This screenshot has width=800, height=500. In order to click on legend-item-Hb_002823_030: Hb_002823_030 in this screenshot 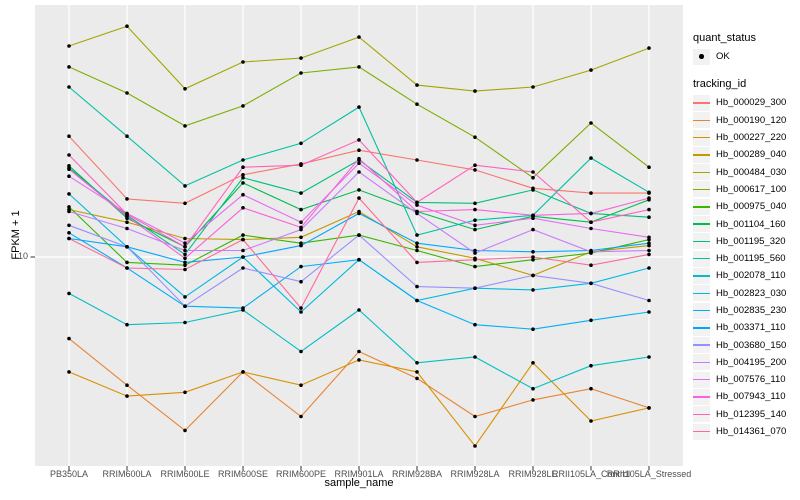, I will do `click(746, 293)`.